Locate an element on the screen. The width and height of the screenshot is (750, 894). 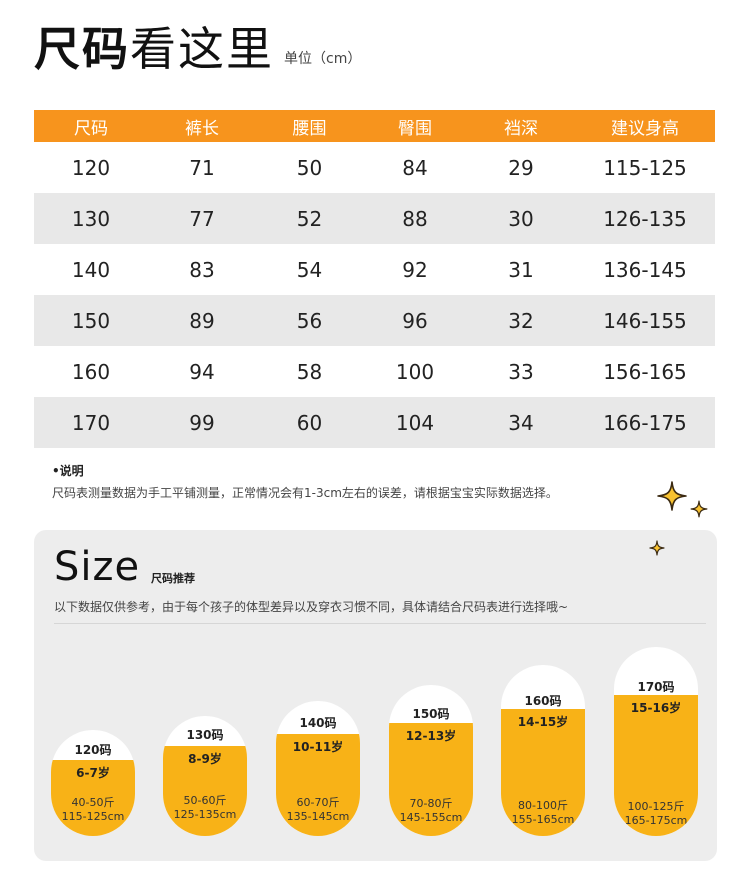
size-card: 120码 6-7岁 40-50斤 115-125cm is located at coordinates (93, 783).